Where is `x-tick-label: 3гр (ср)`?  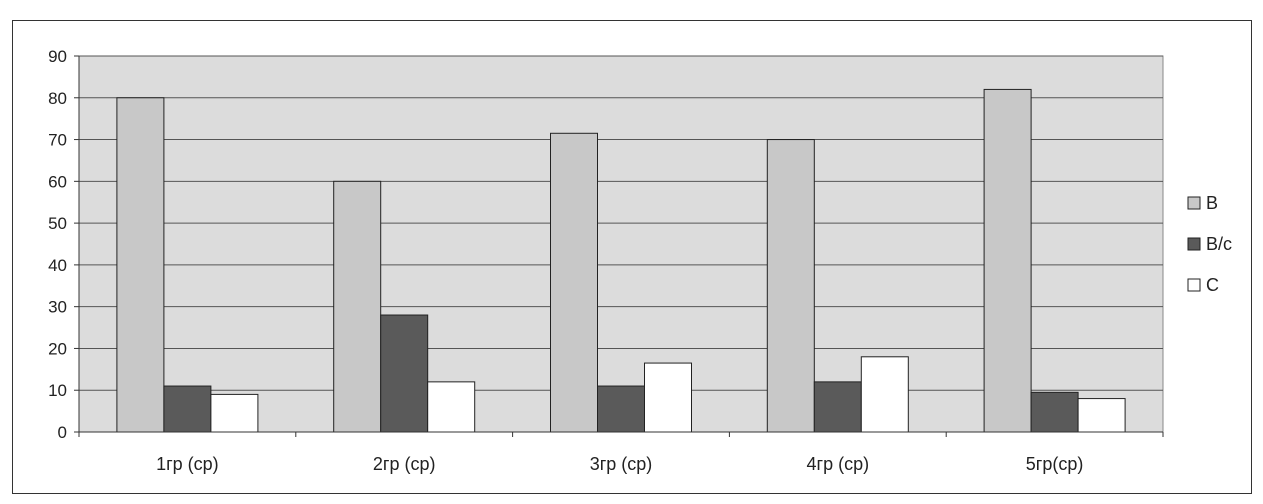 x-tick-label: 3гр (ср) is located at coordinates (621, 464).